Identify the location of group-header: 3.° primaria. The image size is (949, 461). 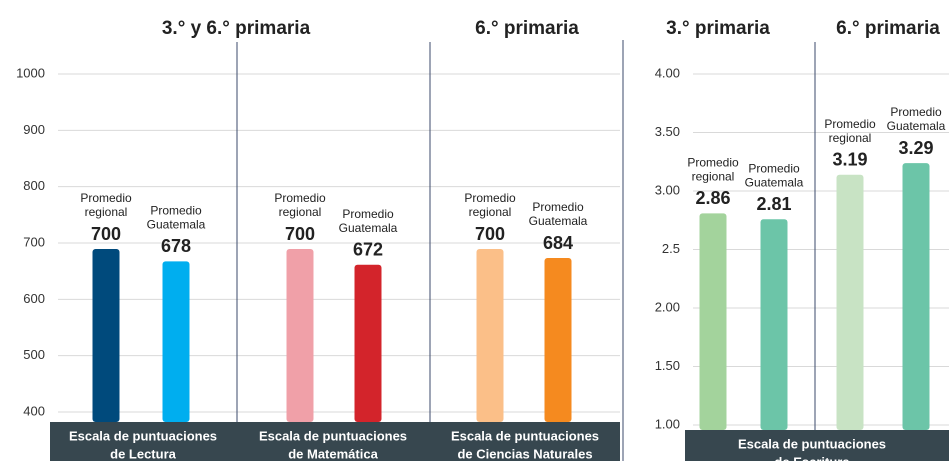
(718, 28).